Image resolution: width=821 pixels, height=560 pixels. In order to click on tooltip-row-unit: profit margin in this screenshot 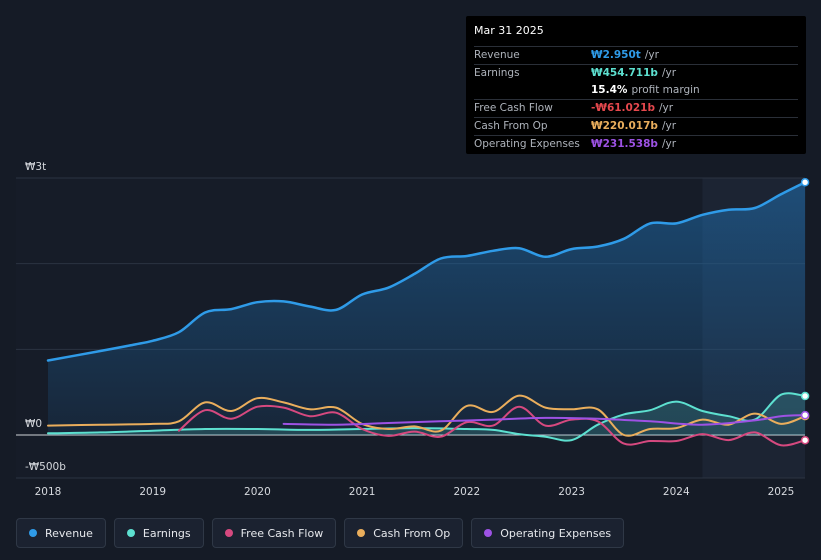, I will do `click(665, 90)`.